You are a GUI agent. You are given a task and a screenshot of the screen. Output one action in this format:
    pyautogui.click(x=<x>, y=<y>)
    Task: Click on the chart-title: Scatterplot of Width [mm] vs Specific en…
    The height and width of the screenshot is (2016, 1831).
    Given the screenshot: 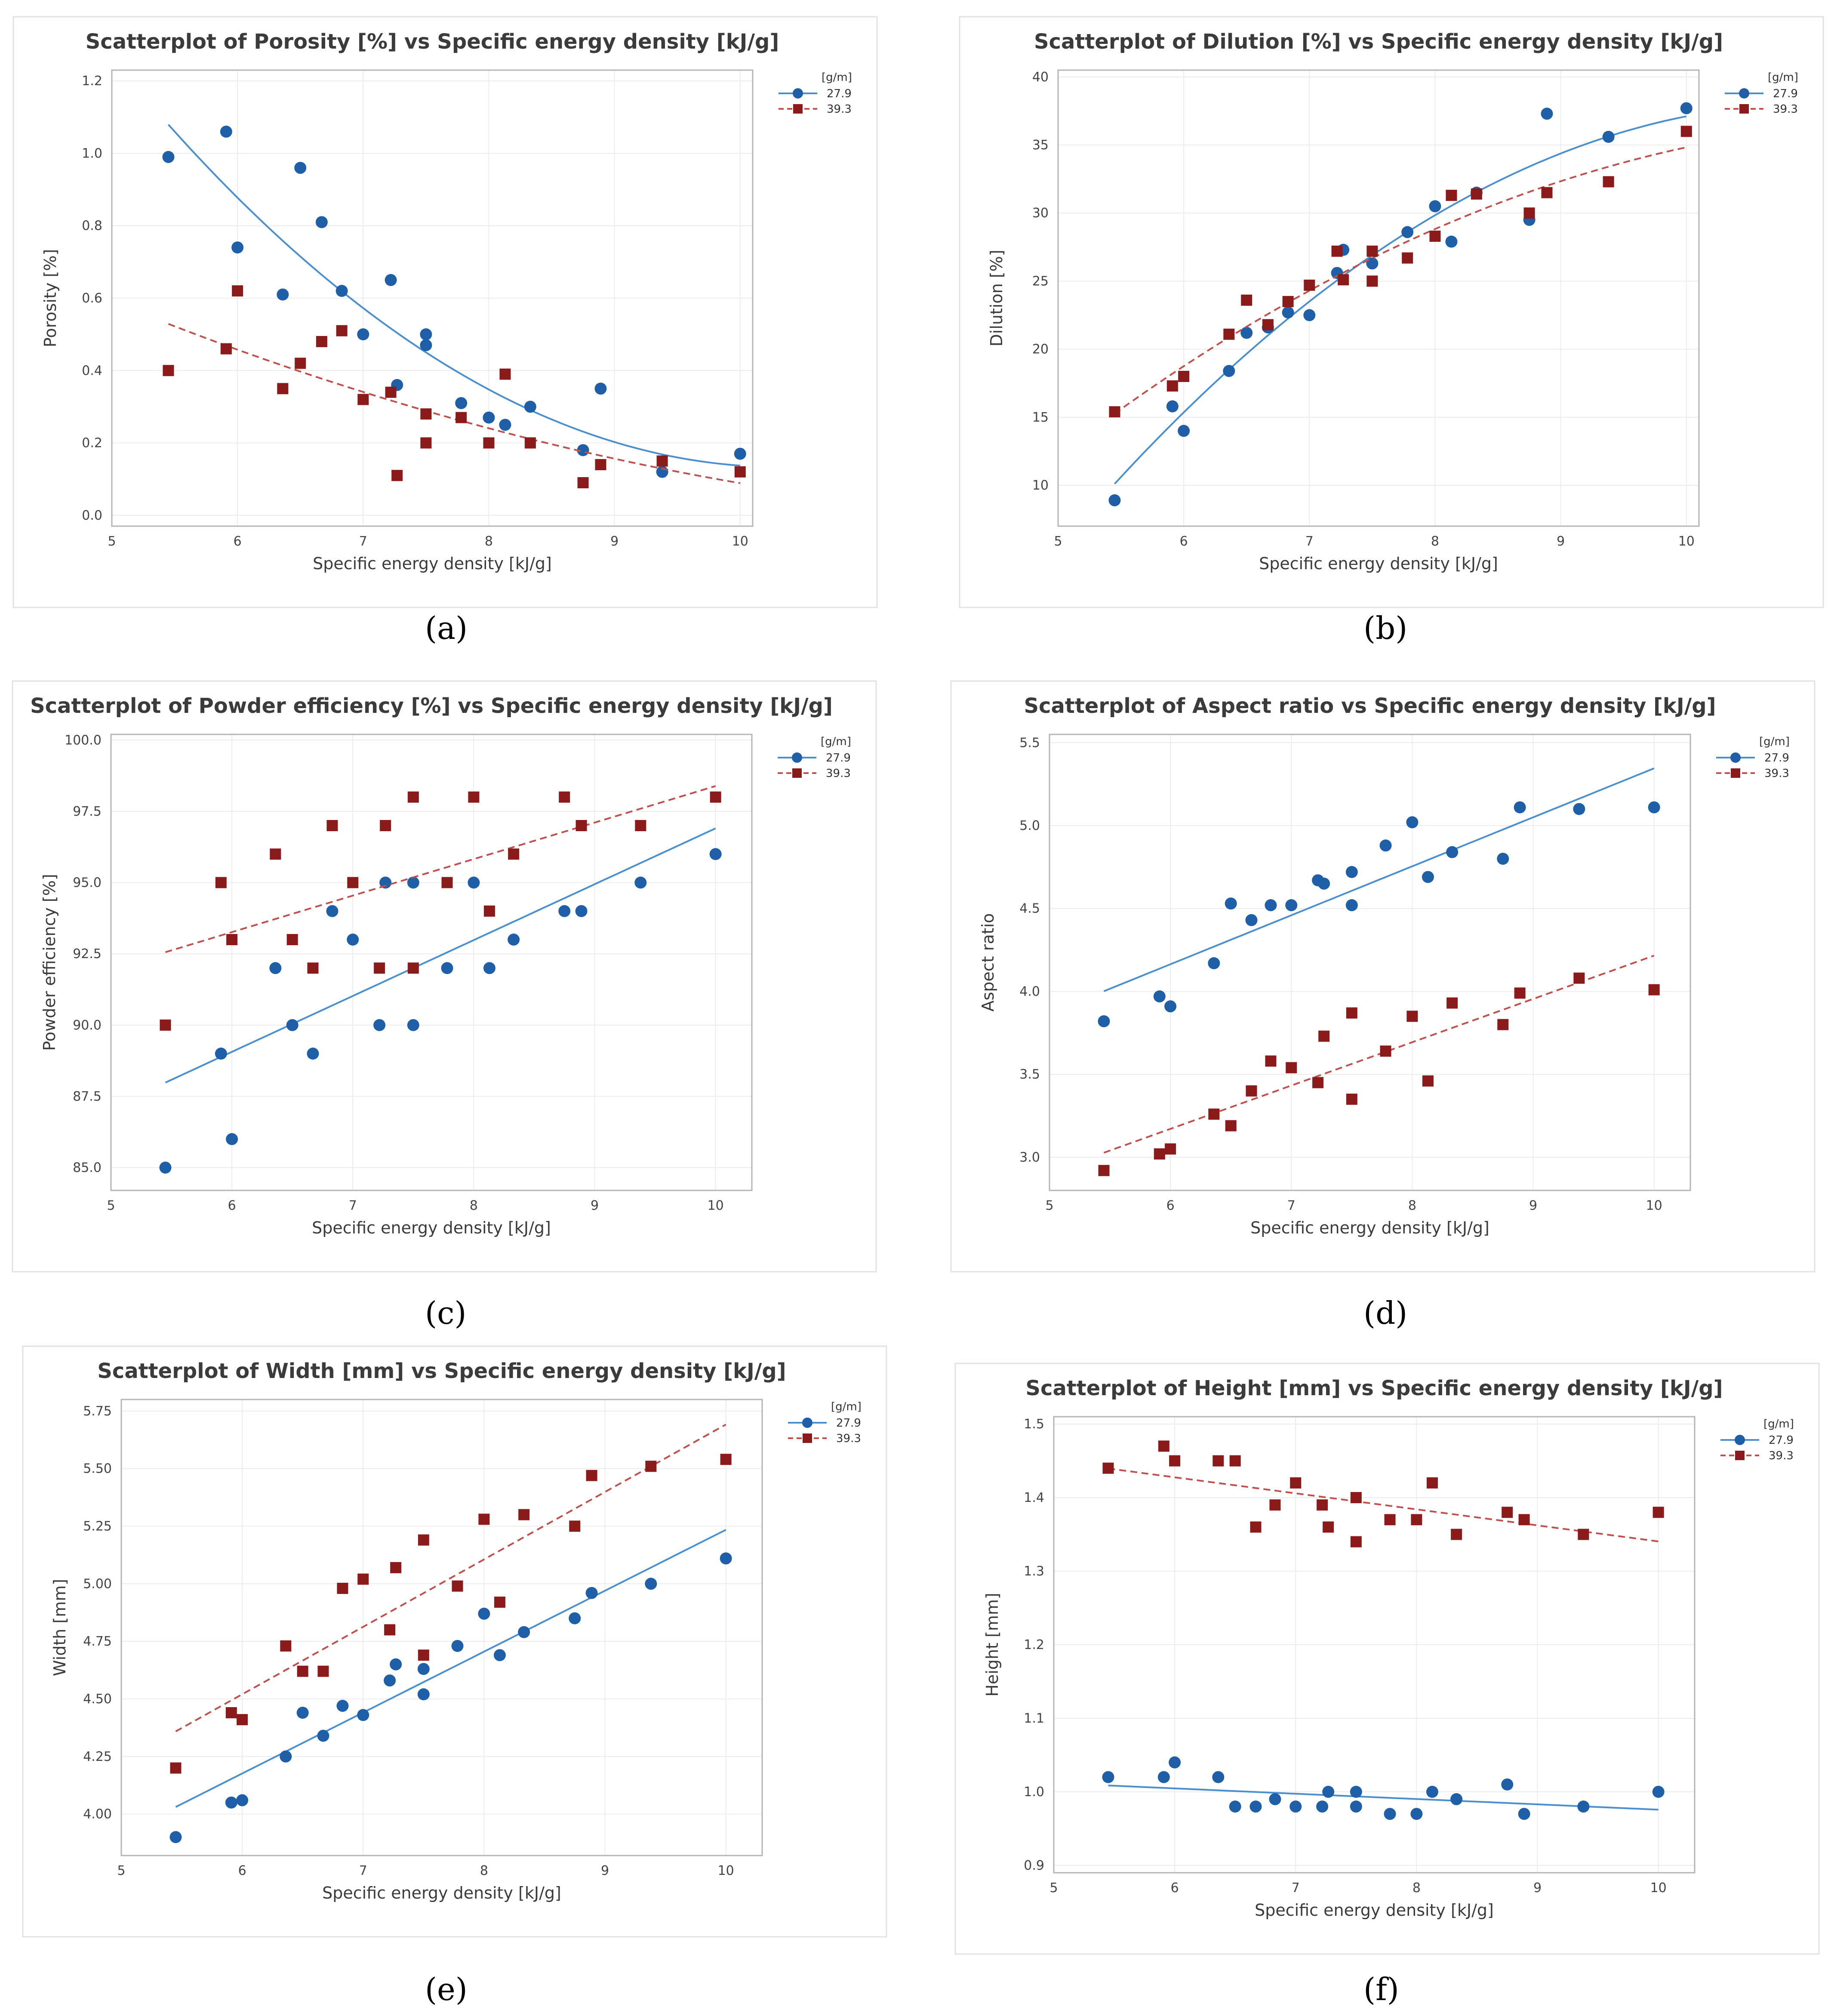 What is the action you would take?
    pyautogui.click(x=441, y=1371)
    